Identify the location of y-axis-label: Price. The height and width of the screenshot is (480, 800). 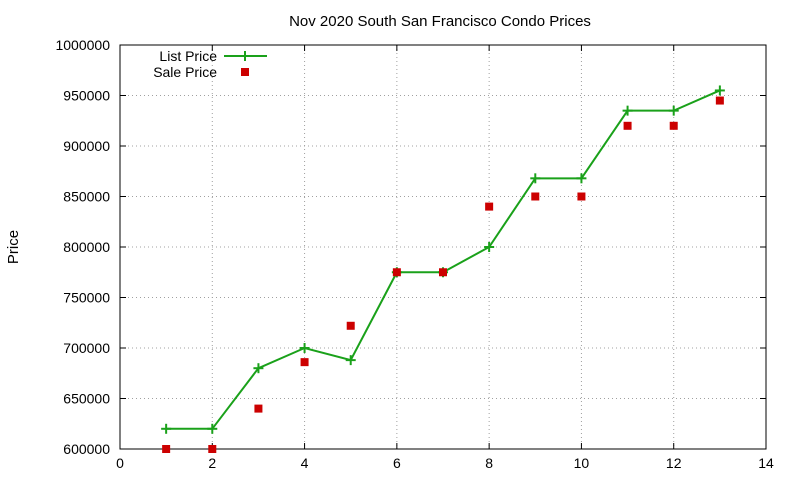
(13, 247).